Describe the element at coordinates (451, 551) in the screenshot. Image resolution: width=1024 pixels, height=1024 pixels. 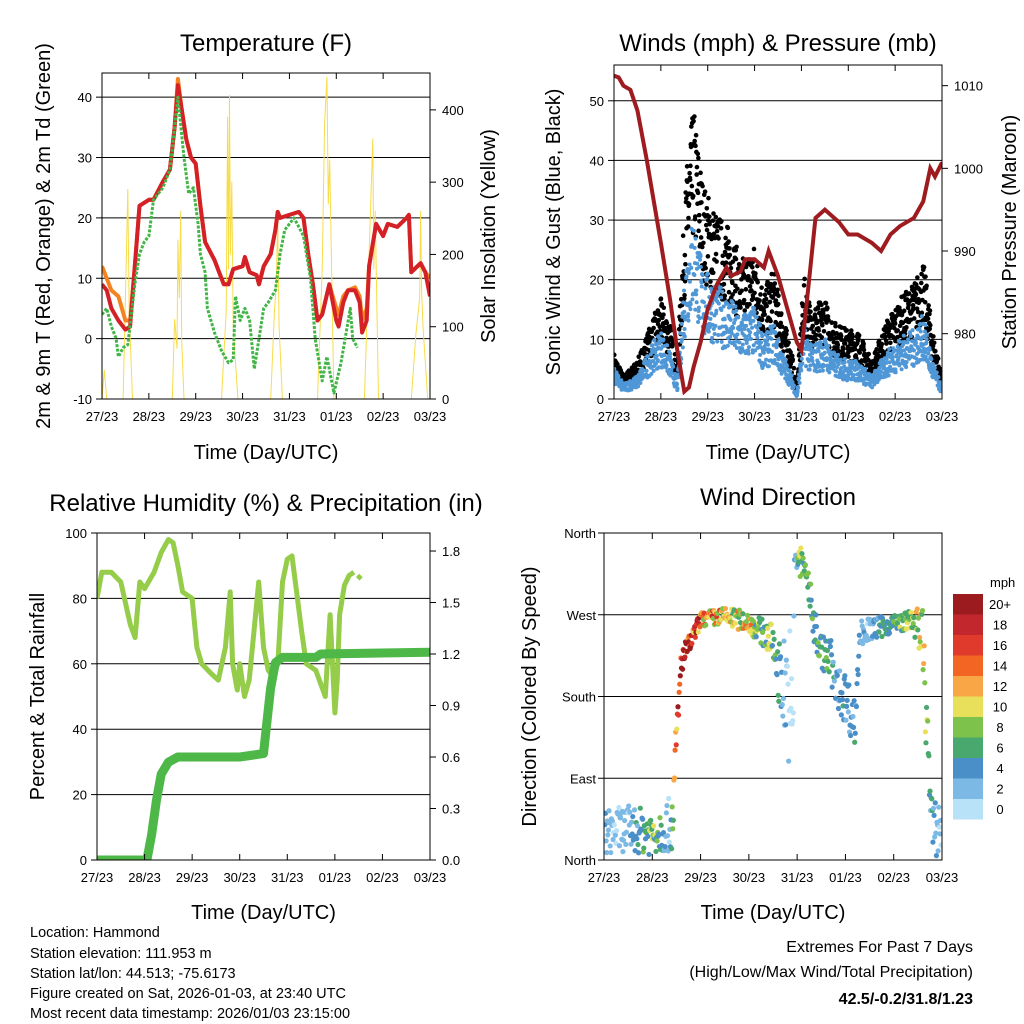
I see `y2-tick-label: 1.8` at that location.